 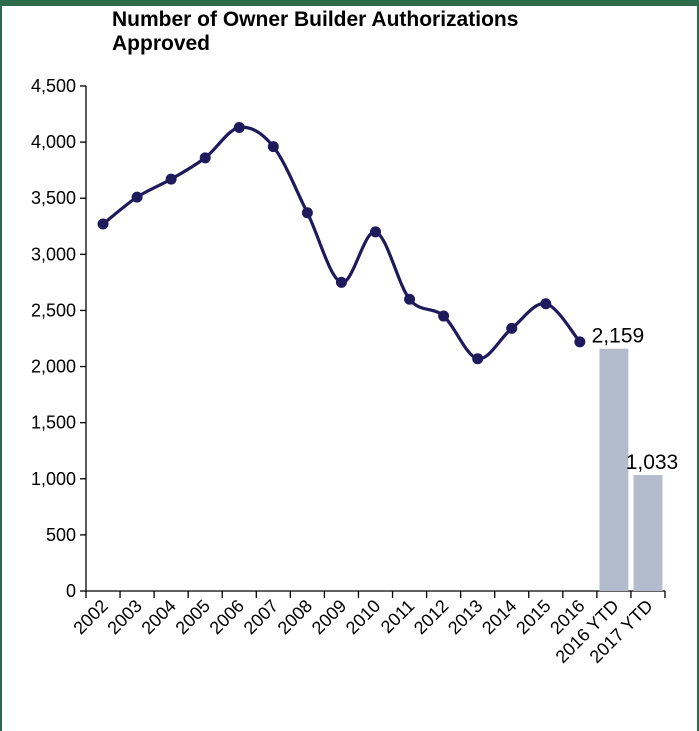 What do you see at coordinates (53, 142) in the screenshot?
I see `y-tick-label: 4,000` at bounding box center [53, 142].